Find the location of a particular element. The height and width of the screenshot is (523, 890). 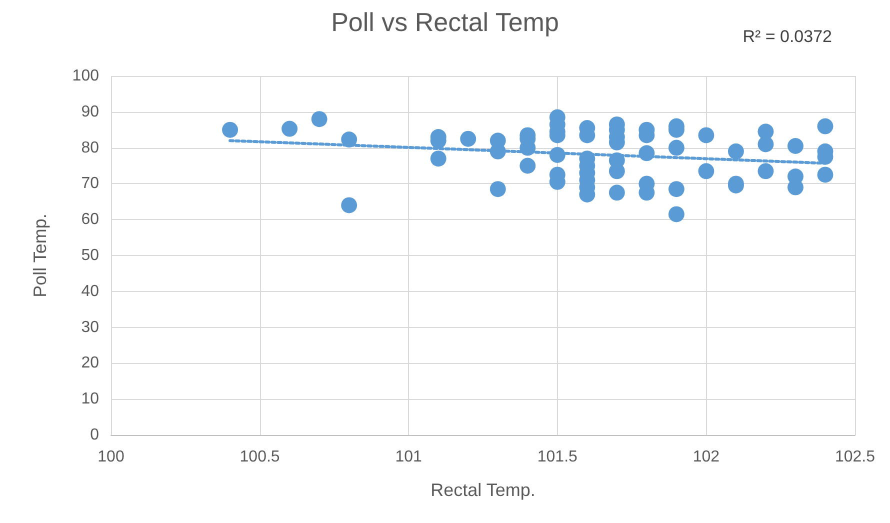

y-tick-label: 40 is located at coordinates (90, 291).